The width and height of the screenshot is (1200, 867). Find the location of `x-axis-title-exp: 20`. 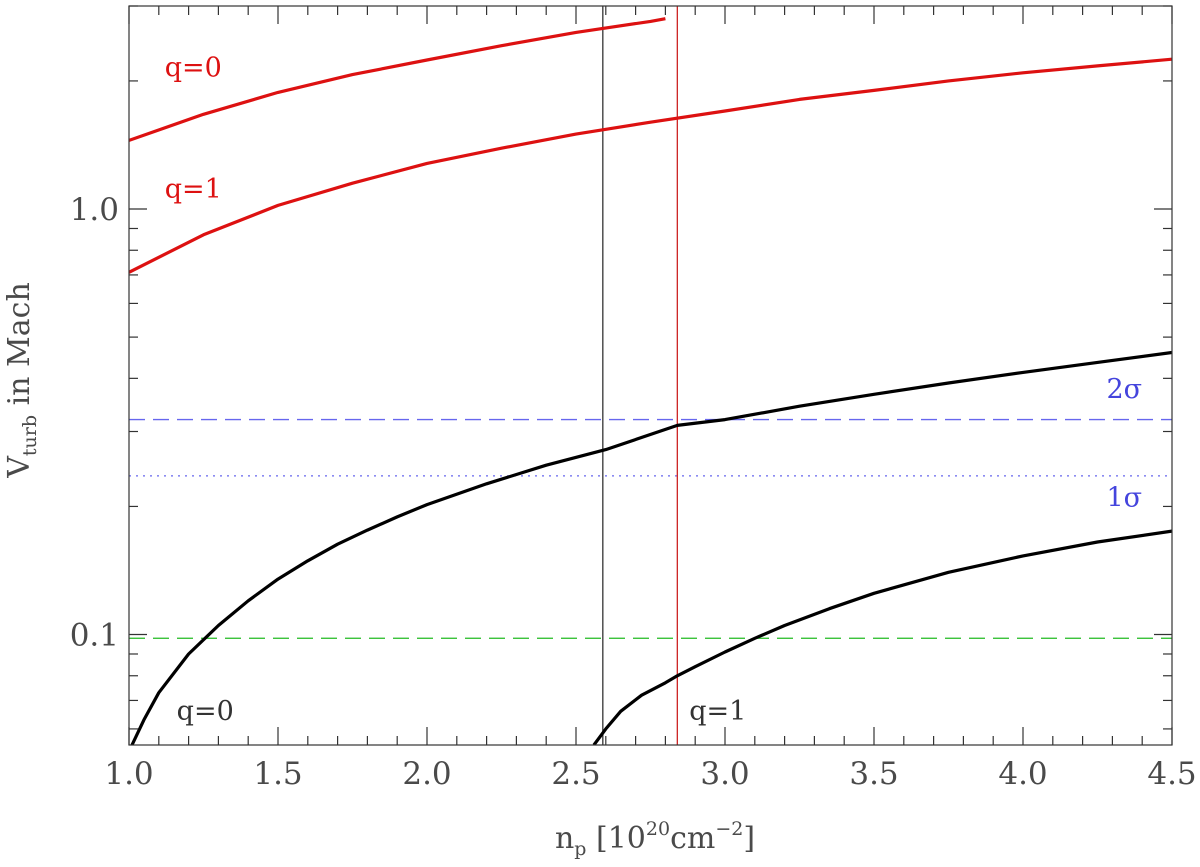

x-axis-title-exp: 20 is located at coordinates (658, 829).